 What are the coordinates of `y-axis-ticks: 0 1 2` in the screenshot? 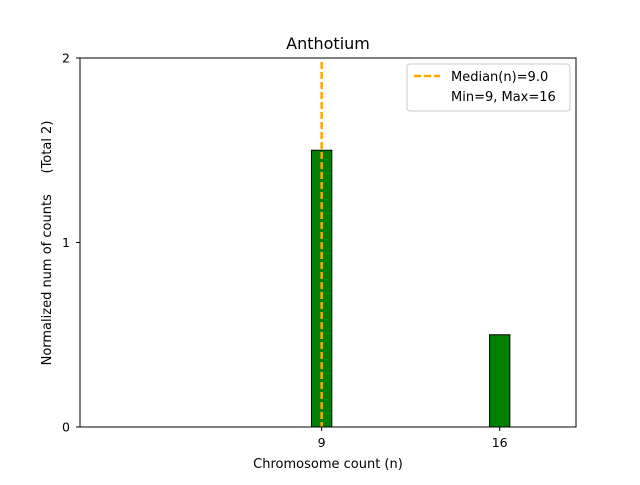 It's located at (71, 243).